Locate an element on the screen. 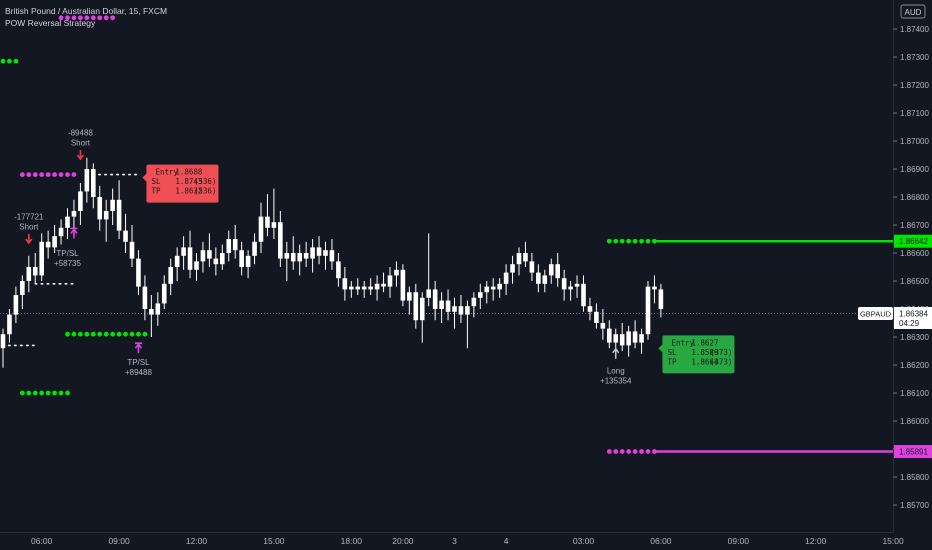 Image resolution: width=932 pixels, height=550 pixels. green-price-tag: 1.86642 is located at coordinates (913, 241).